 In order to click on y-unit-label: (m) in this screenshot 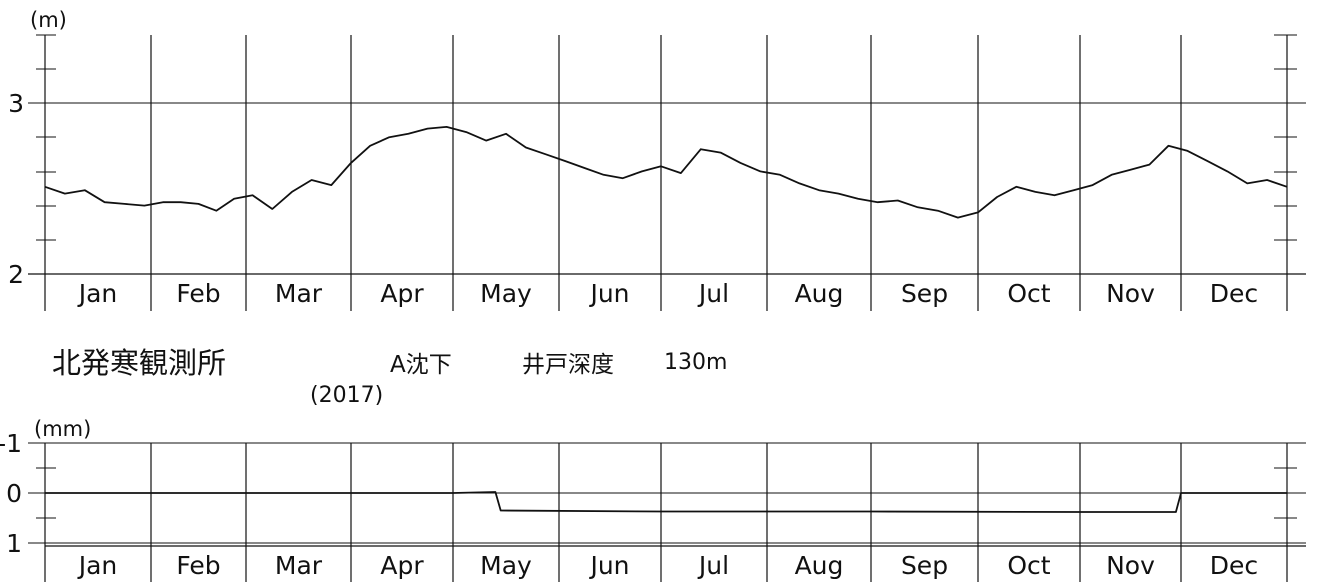, I will do `click(48, 20)`.